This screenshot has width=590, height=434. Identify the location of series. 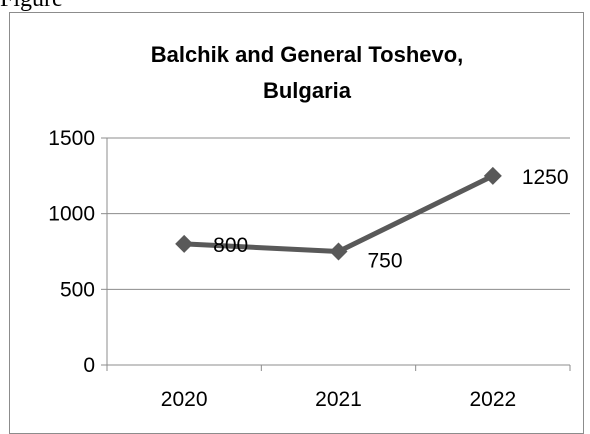
(338, 213).